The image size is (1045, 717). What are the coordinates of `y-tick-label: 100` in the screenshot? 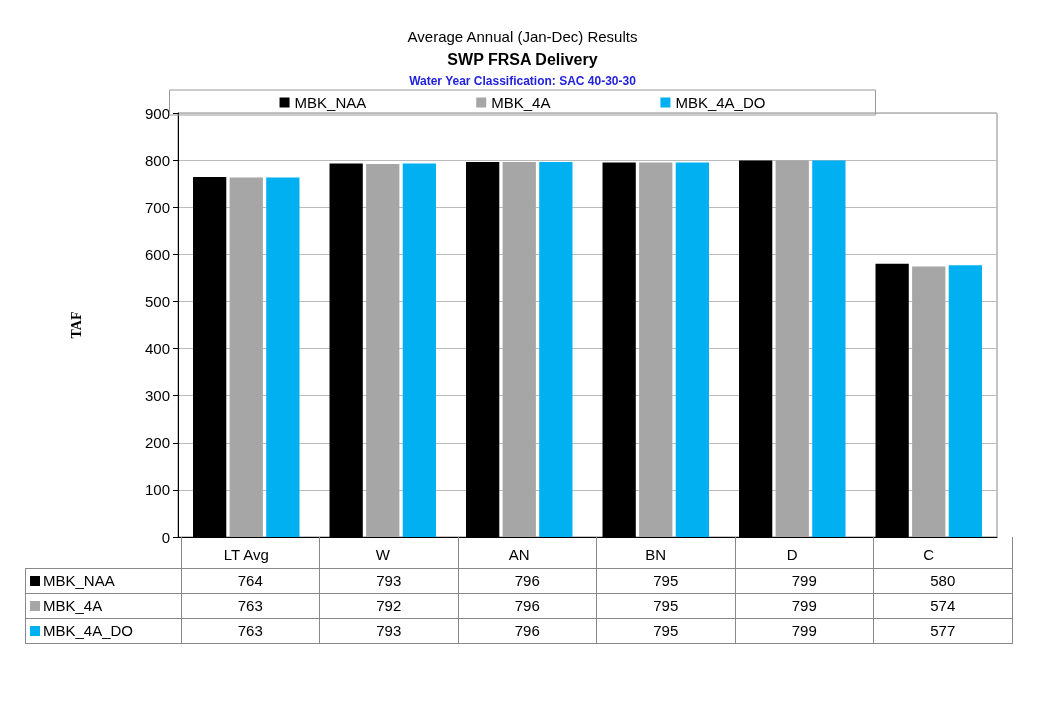 It's located at (157, 490).